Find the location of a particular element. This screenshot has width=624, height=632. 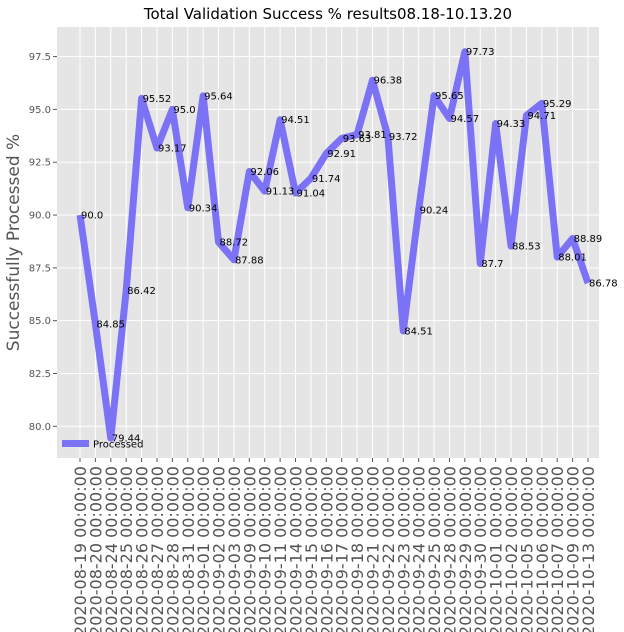

y-tick-label: 90.0 is located at coordinates (40, 216).